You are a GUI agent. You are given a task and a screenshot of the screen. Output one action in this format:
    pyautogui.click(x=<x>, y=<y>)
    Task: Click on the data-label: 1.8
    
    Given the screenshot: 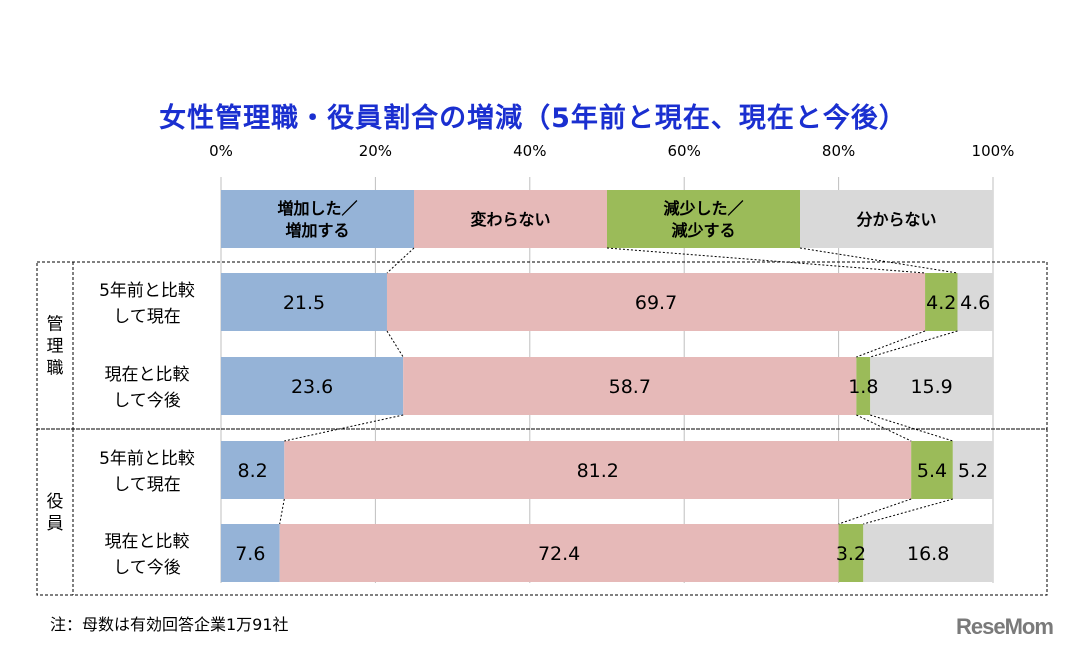 What is the action you would take?
    pyautogui.click(x=863, y=387)
    